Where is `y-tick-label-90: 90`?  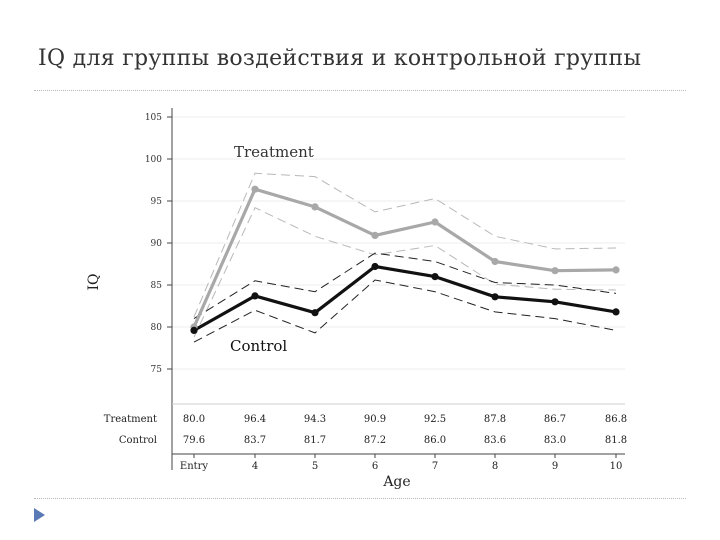 y-tick-label-90: 90 is located at coordinates (157, 244).